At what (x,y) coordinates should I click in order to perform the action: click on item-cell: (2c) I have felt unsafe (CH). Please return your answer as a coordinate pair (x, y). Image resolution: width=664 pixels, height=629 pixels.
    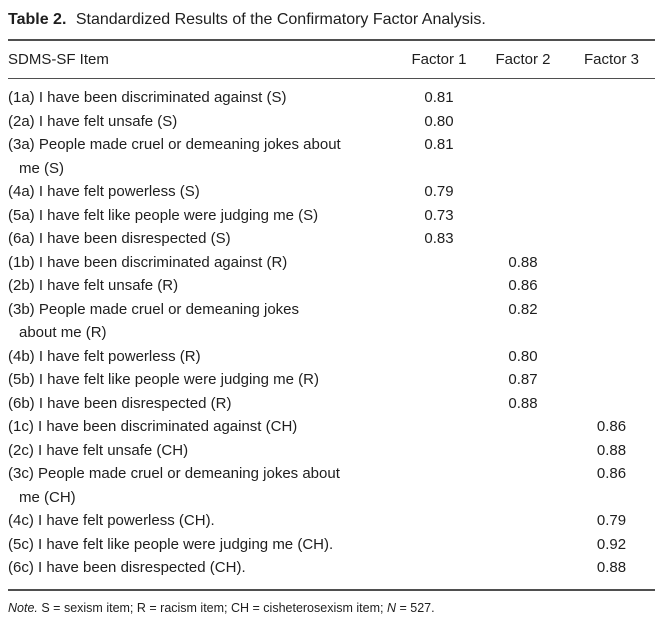
    Looking at the image, I should click on (98, 450).